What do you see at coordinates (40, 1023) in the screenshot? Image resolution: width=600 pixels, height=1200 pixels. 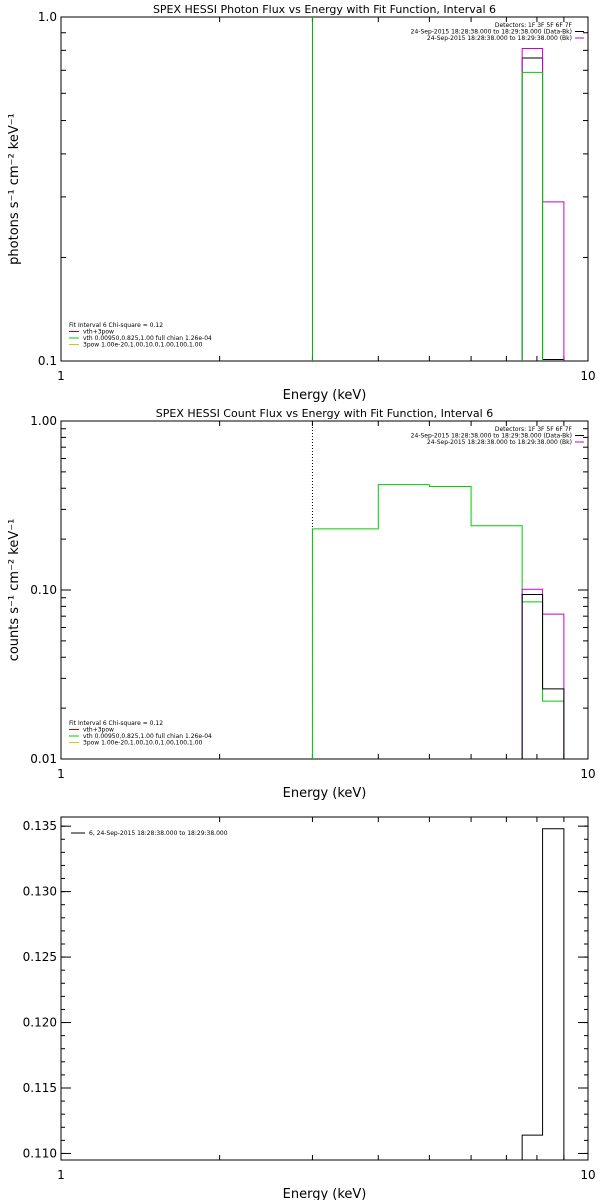 I see `y-tick-label: 0.120` at bounding box center [40, 1023].